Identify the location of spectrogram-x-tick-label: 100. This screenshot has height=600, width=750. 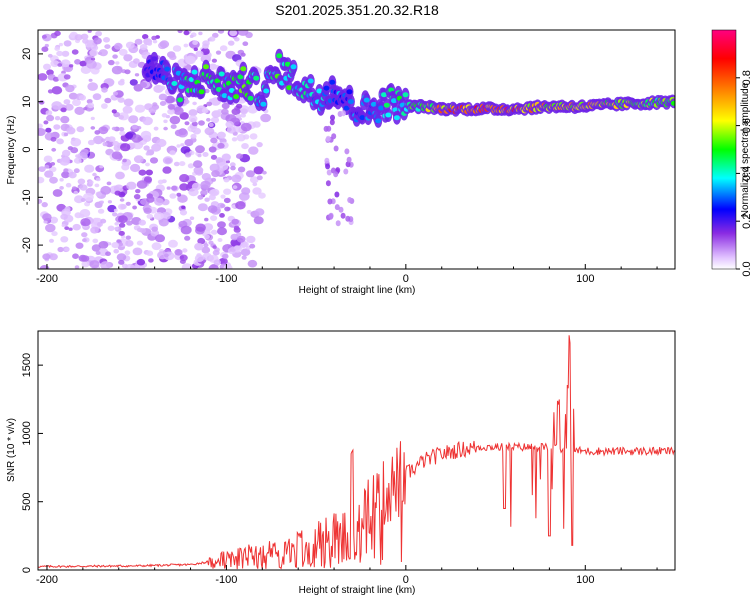
(585, 279).